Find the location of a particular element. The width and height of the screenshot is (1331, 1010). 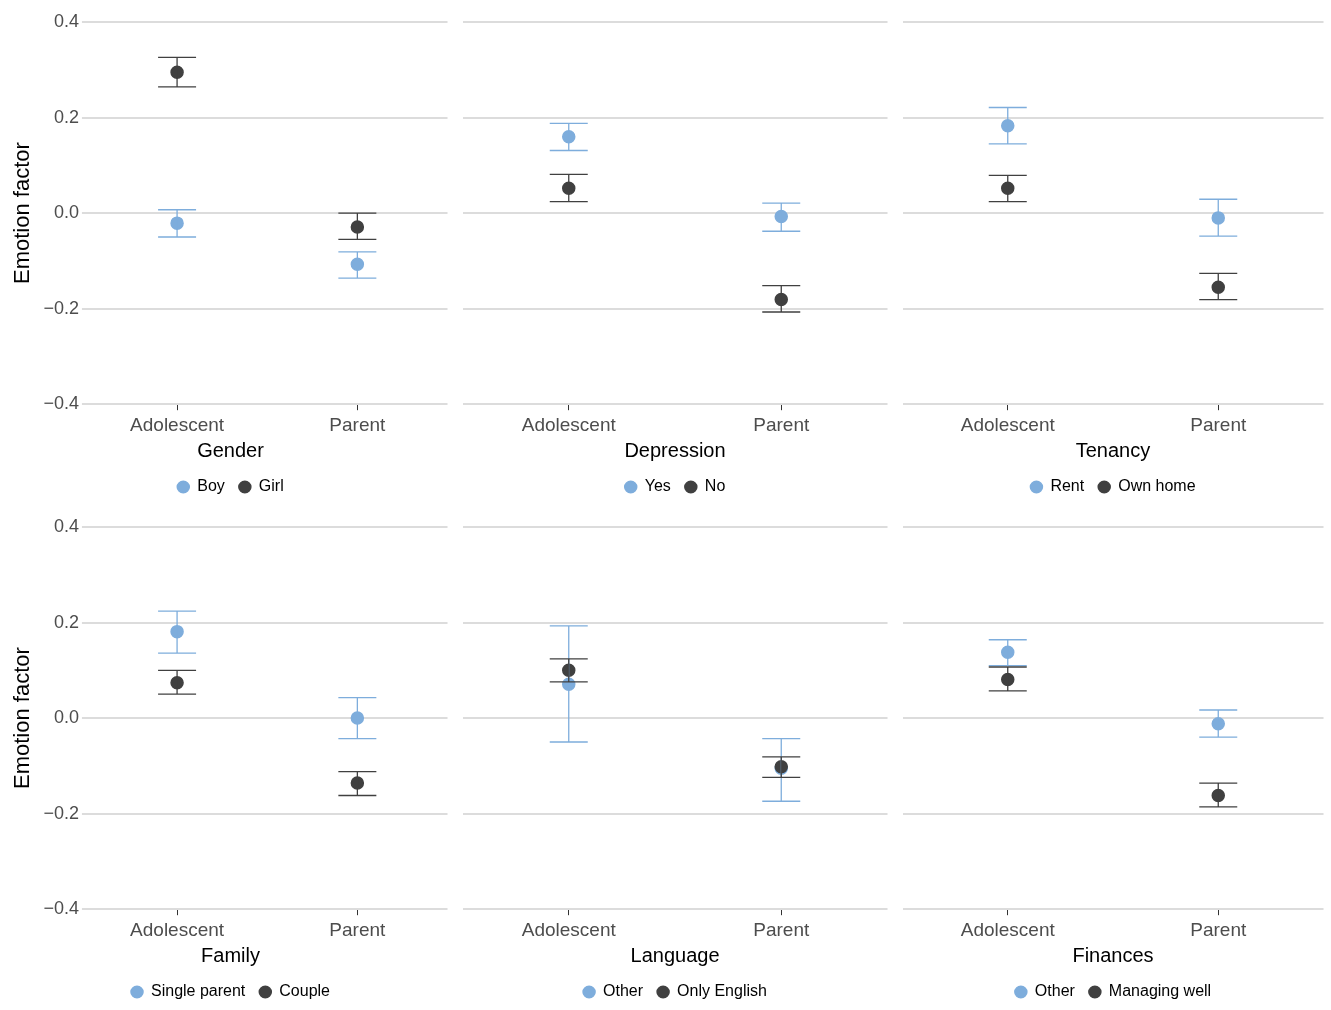

legend-title: Tenancy is located at coordinates (1113, 449).